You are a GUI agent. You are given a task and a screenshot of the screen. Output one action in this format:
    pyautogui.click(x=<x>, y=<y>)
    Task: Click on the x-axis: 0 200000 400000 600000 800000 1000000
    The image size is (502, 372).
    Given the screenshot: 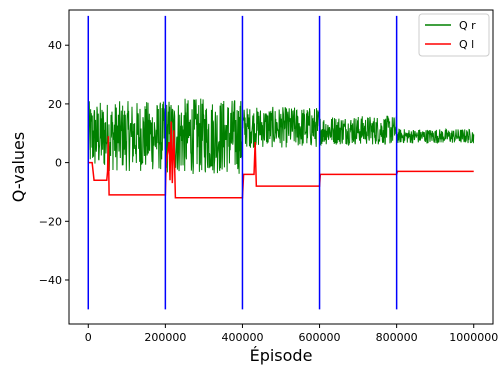 What is the action you would take?
    pyautogui.click(x=291, y=334)
    